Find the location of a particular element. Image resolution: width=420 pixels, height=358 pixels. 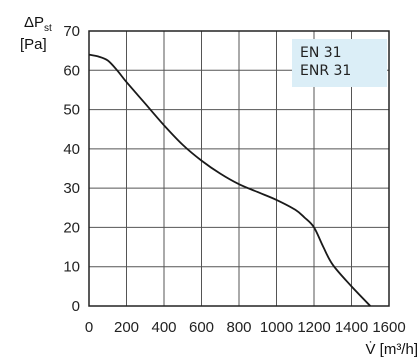

x-tick-label: 800 is located at coordinates (238, 327).